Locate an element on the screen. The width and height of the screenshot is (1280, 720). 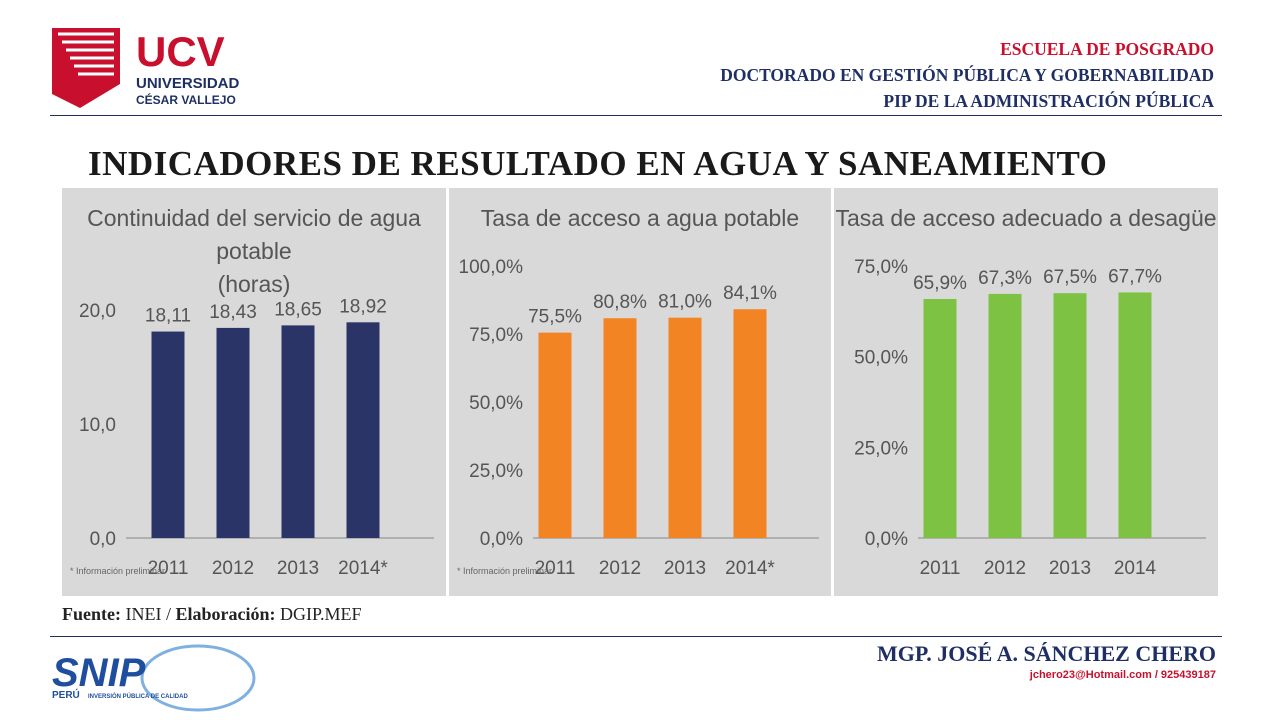
course-name: PIP DE LA ADMINISTRACIÓN PÚBLICA is located at coordinates (1048, 101).